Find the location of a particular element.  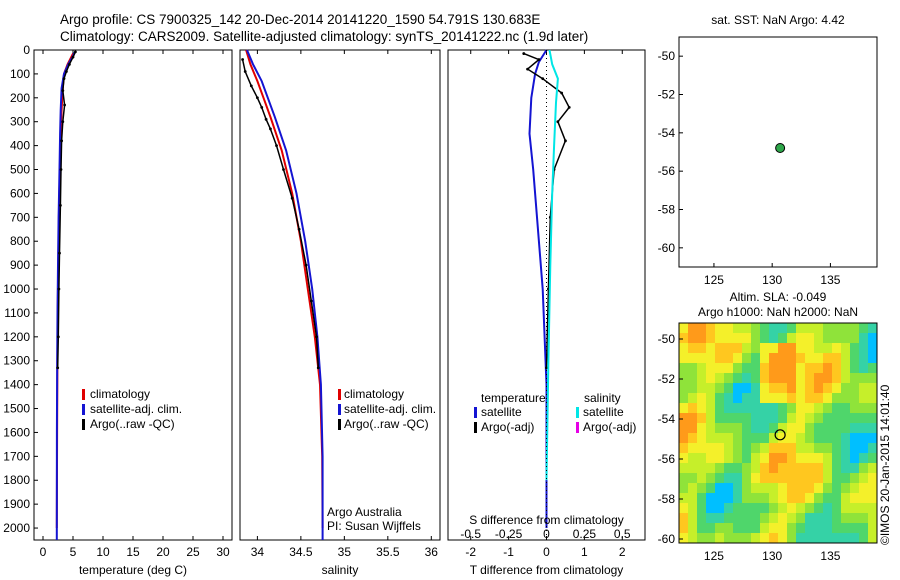

legend-label: satellite is located at coordinates (501, 412).